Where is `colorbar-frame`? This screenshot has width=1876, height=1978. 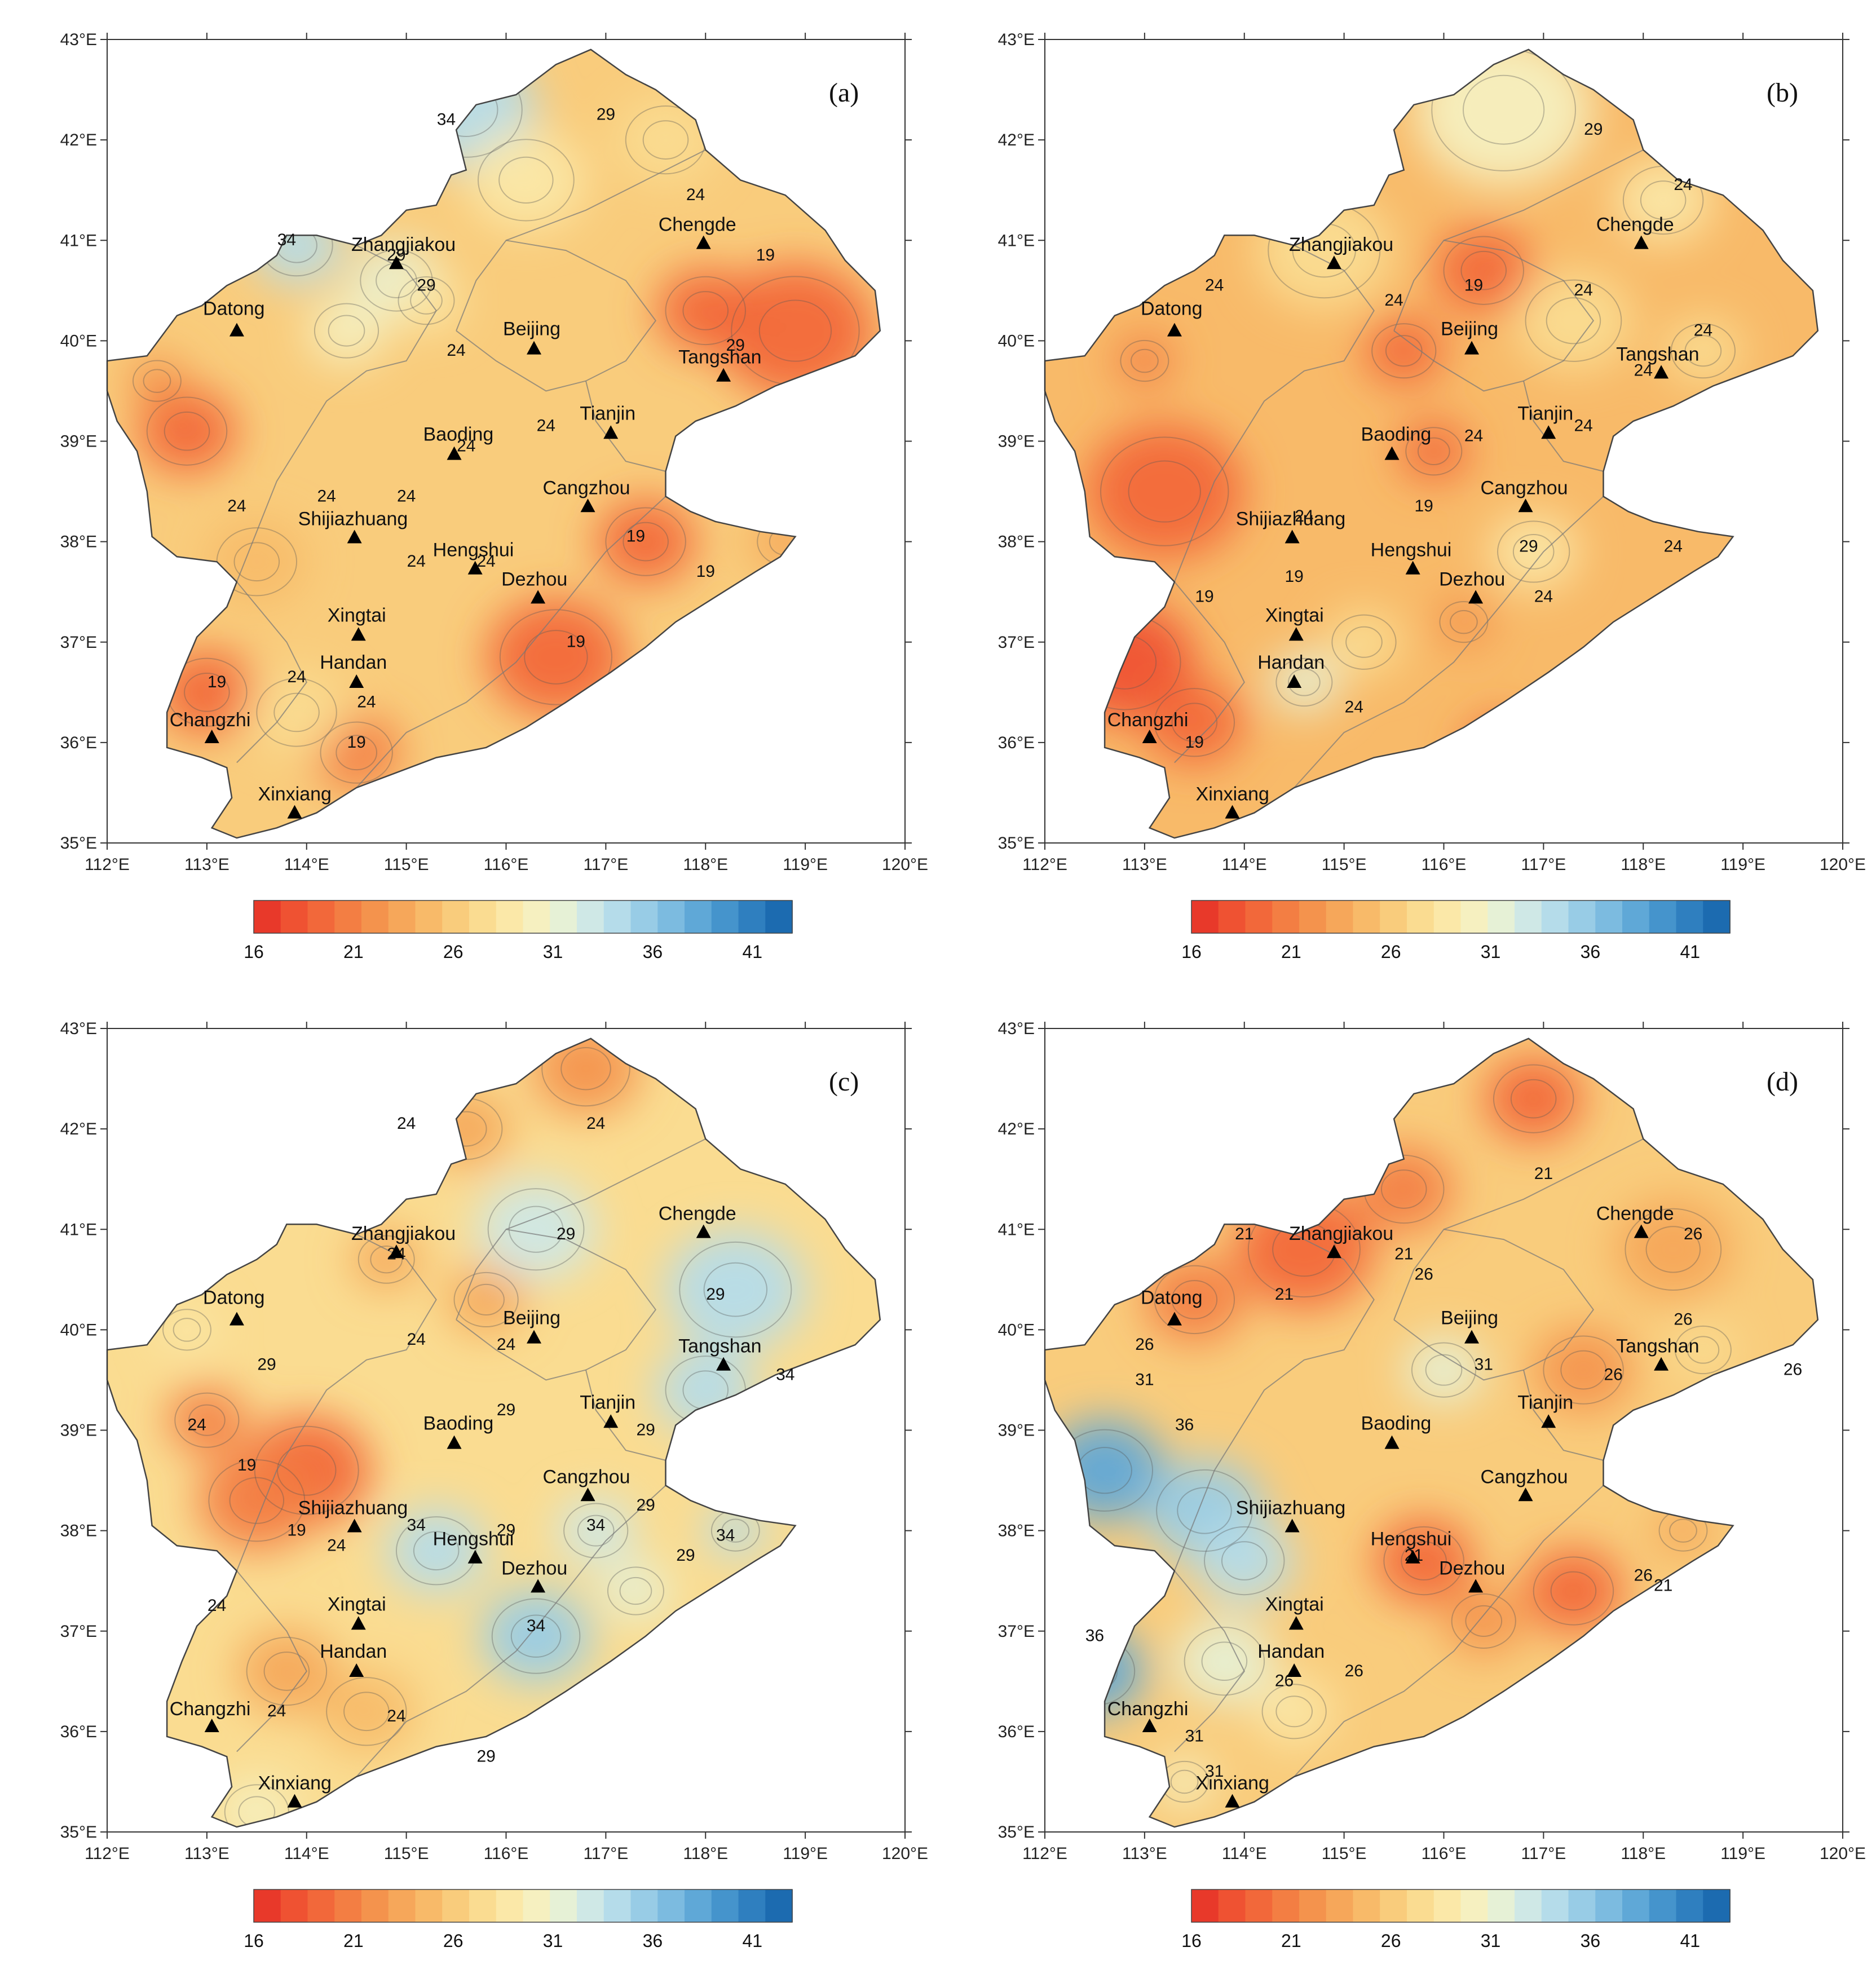 colorbar-frame is located at coordinates (1461, 917).